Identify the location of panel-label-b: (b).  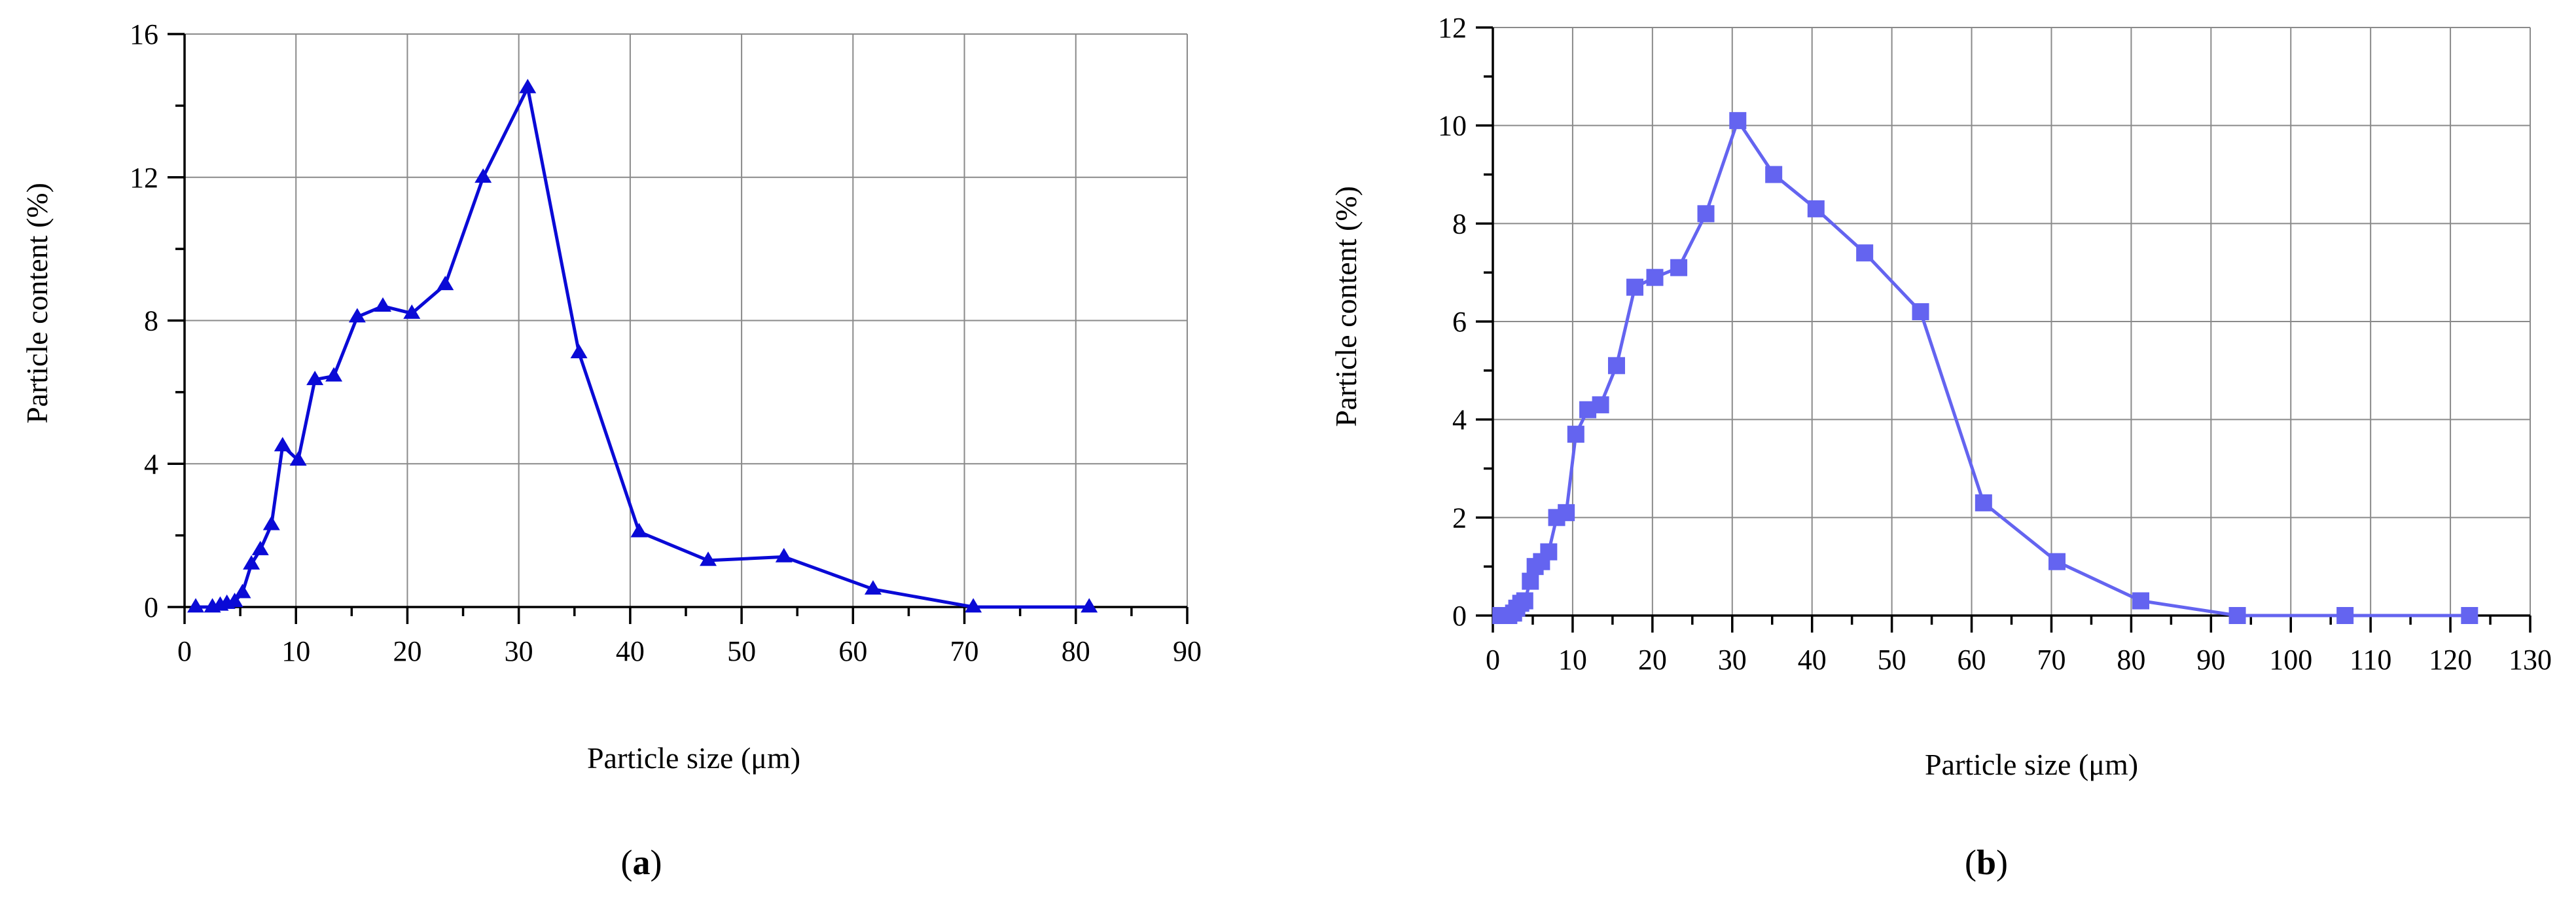
(1986, 862).